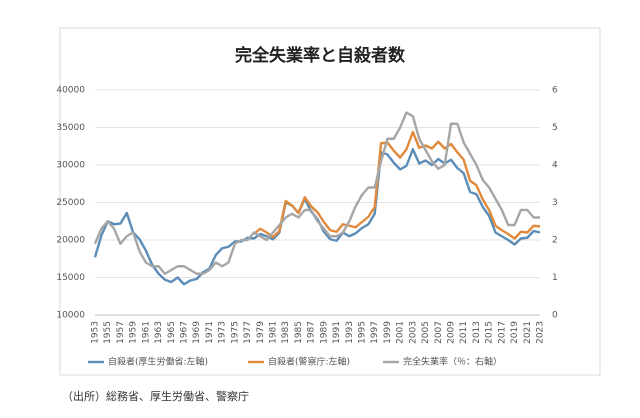  Describe the element at coordinates (490, 332) in the screenshot. I see `x-tick-label: 2015` at that location.